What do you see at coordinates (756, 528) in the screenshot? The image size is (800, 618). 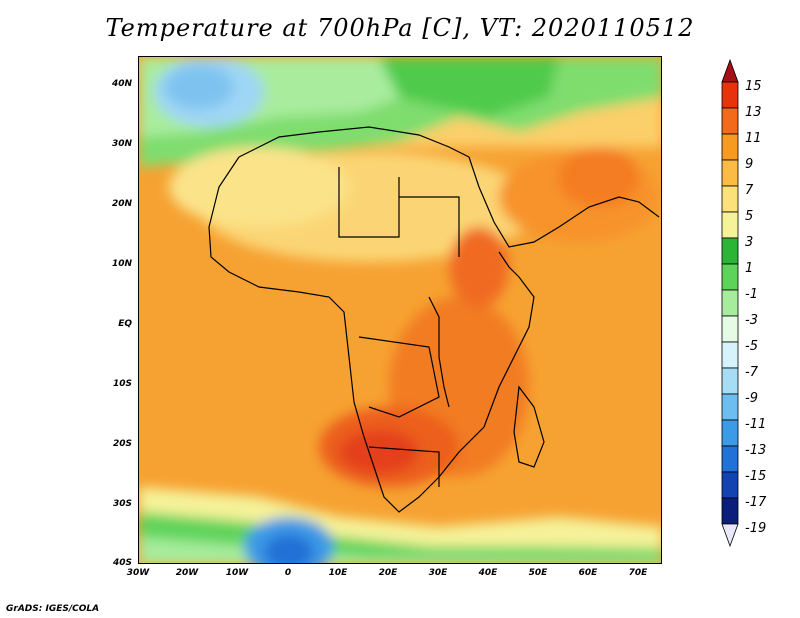 I see `colorbar-label: -19` at bounding box center [756, 528].